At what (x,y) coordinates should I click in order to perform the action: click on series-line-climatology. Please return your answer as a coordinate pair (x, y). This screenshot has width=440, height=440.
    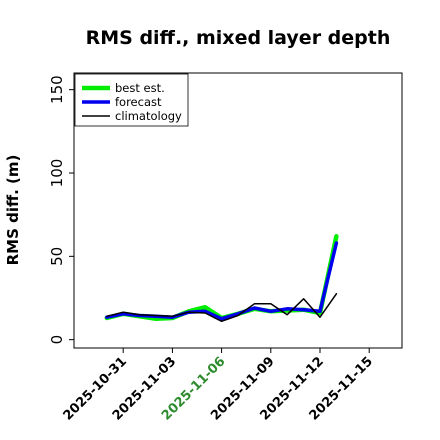
    Looking at the image, I should click on (222, 308).